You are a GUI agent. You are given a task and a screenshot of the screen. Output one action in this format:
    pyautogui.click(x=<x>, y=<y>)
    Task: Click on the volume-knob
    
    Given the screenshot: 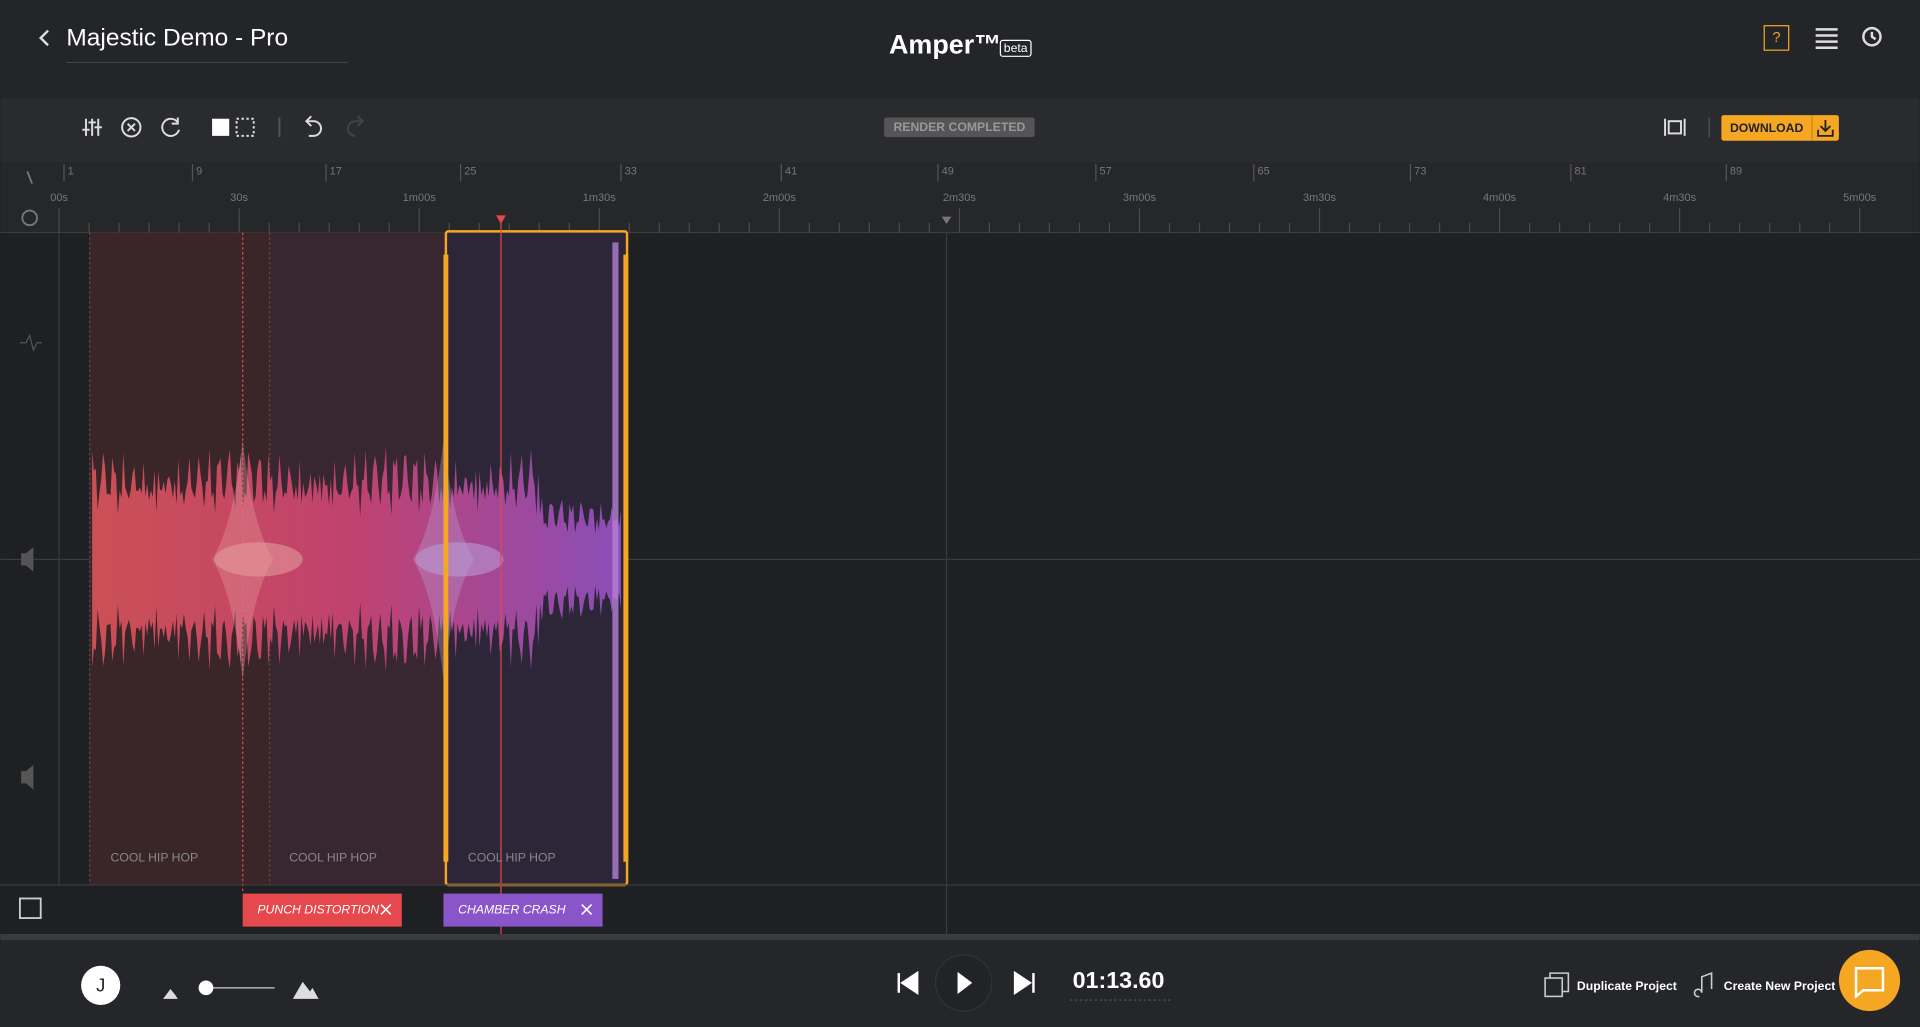 What is the action you would take?
    pyautogui.click(x=206, y=988)
    